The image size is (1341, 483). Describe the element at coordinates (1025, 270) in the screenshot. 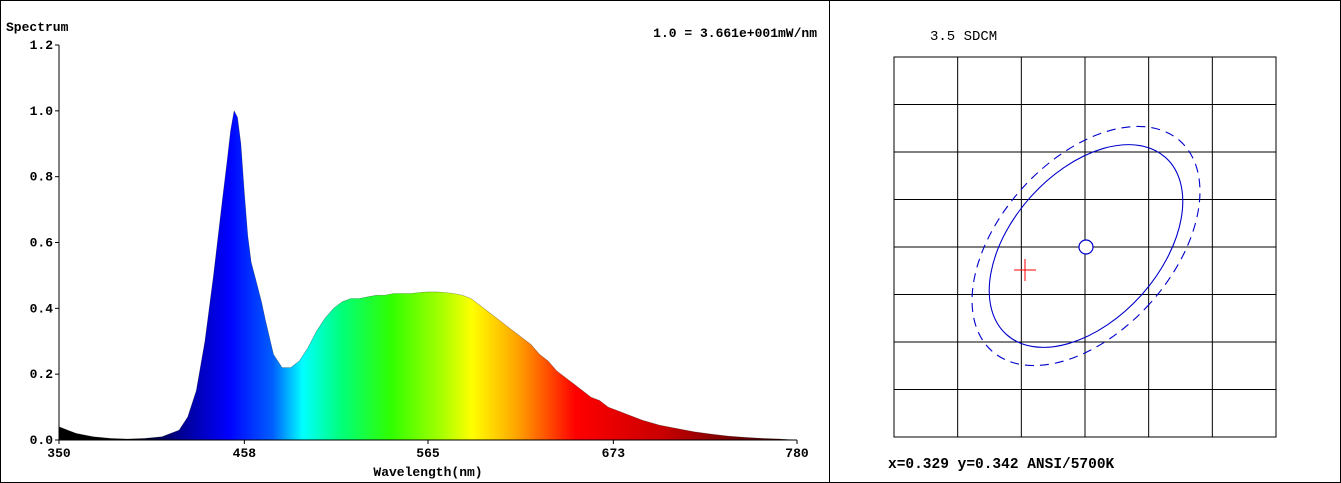

I see `measured-point` at that location.